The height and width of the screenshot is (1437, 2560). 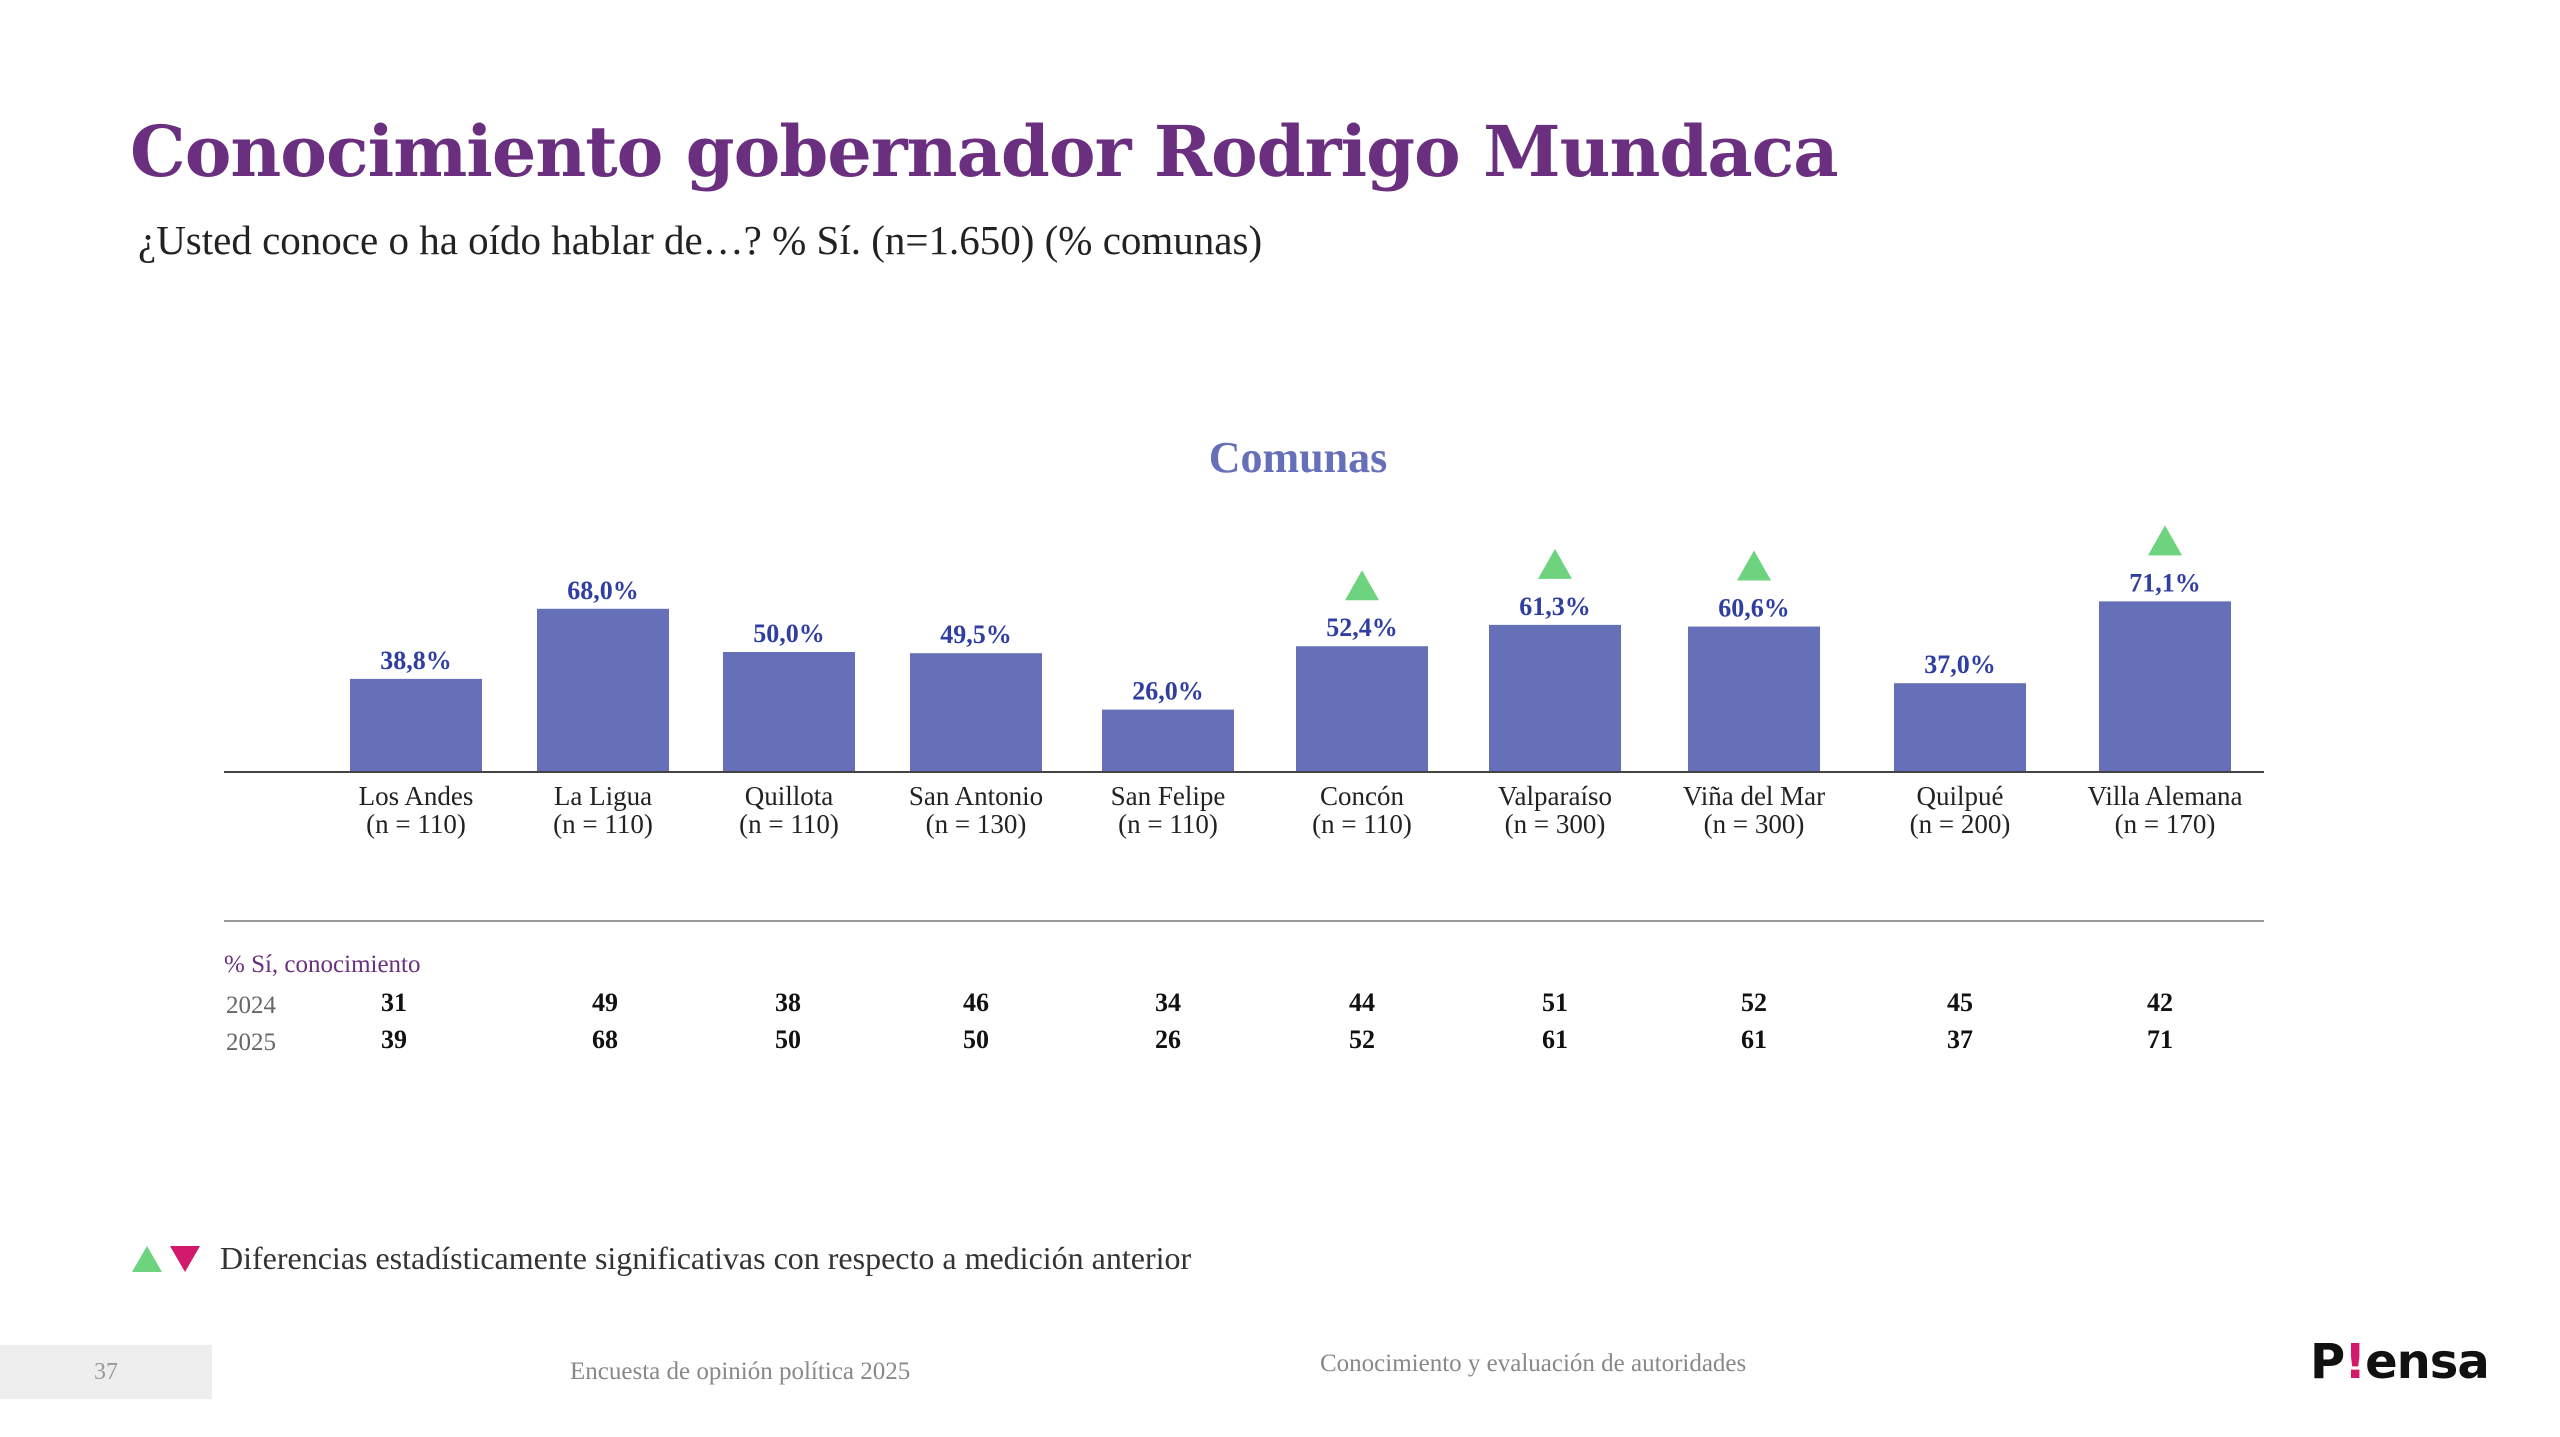 I want to click on x-tick-sample-size: (n = 200), so click(x=1960, y=824).